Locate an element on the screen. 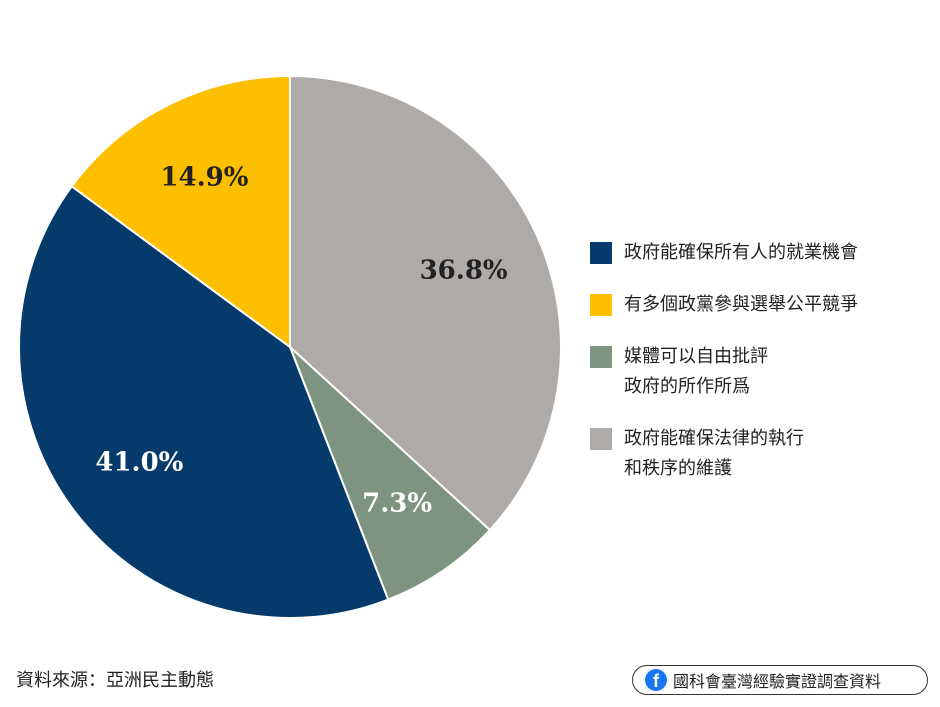  legend-item: 政府能確保所有人的就業機會 is located at coordinates (755, 253).